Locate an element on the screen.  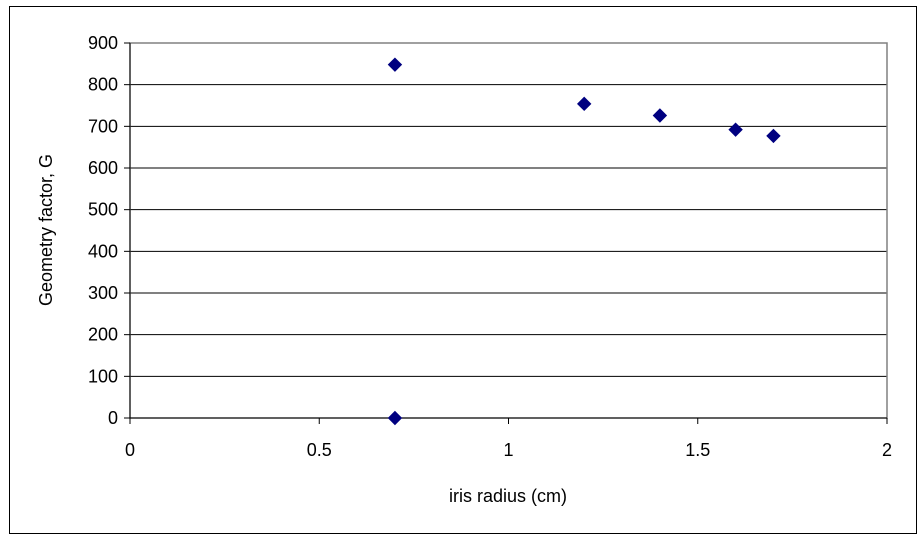
x-axis-ticks: 0 0.5 1 1.5 2 is located at coordinates (508, 439).